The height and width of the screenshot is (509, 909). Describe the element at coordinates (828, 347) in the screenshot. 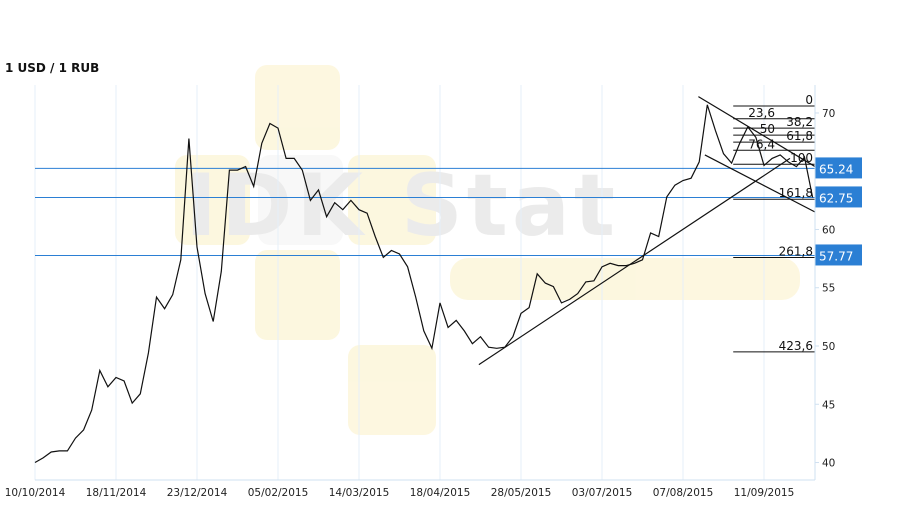

I see `y-tick-label: 50` at that location.